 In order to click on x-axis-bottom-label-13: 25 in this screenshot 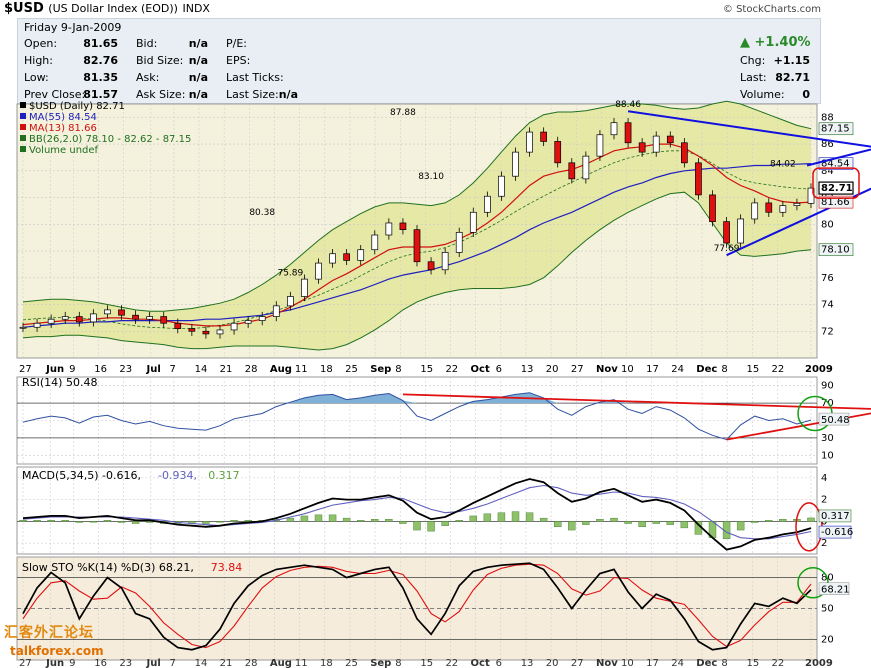, I will do `click(351, 663)`.